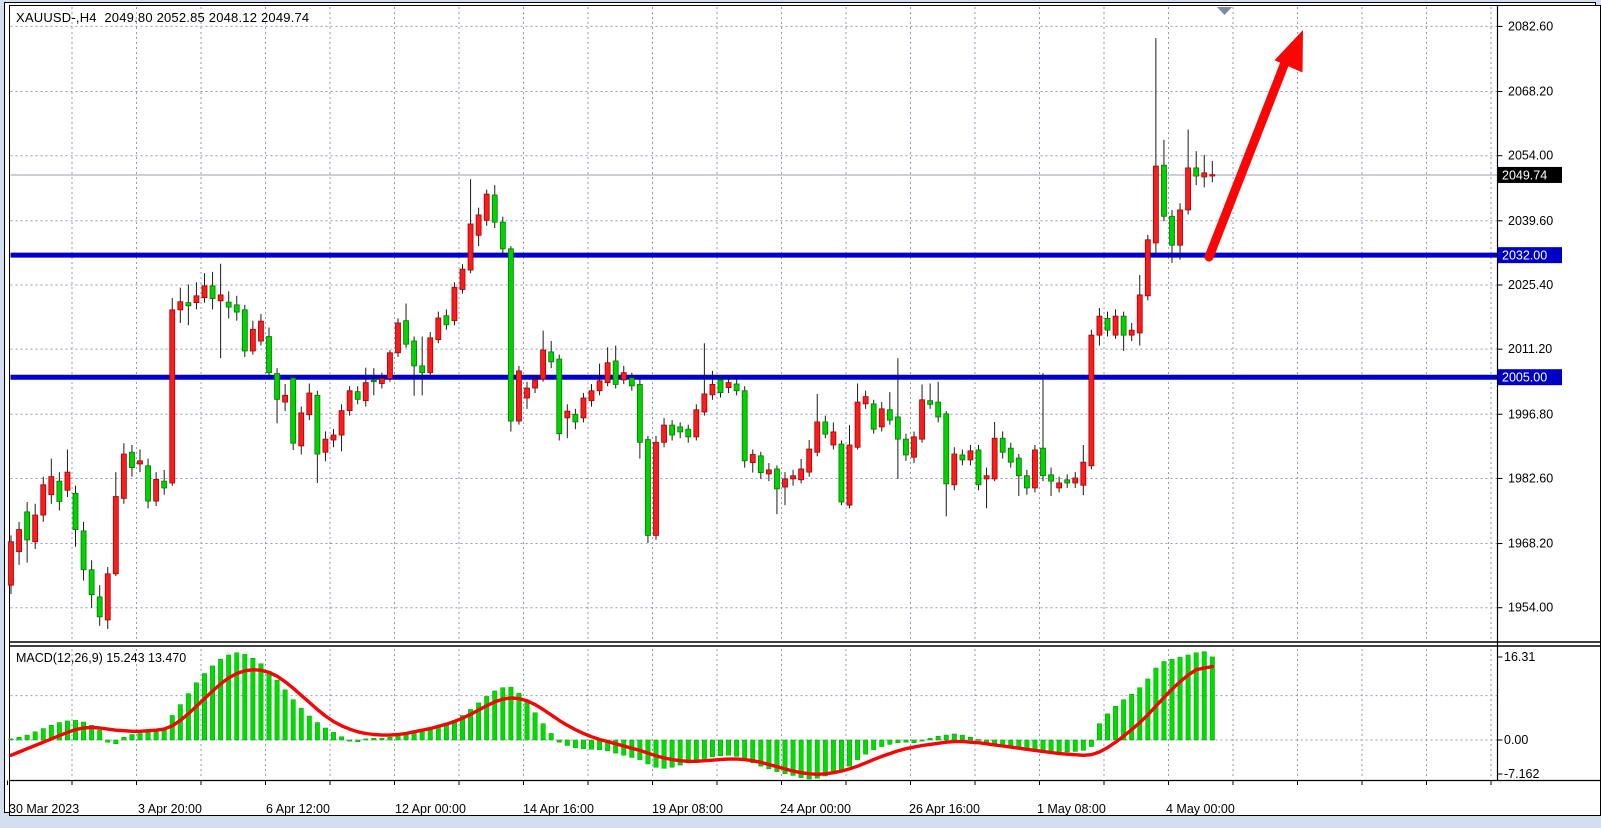 The height and width of the screenshot is (828, 1601). I want to click on price-axis-label: 2039.60, so click(1530, 221).